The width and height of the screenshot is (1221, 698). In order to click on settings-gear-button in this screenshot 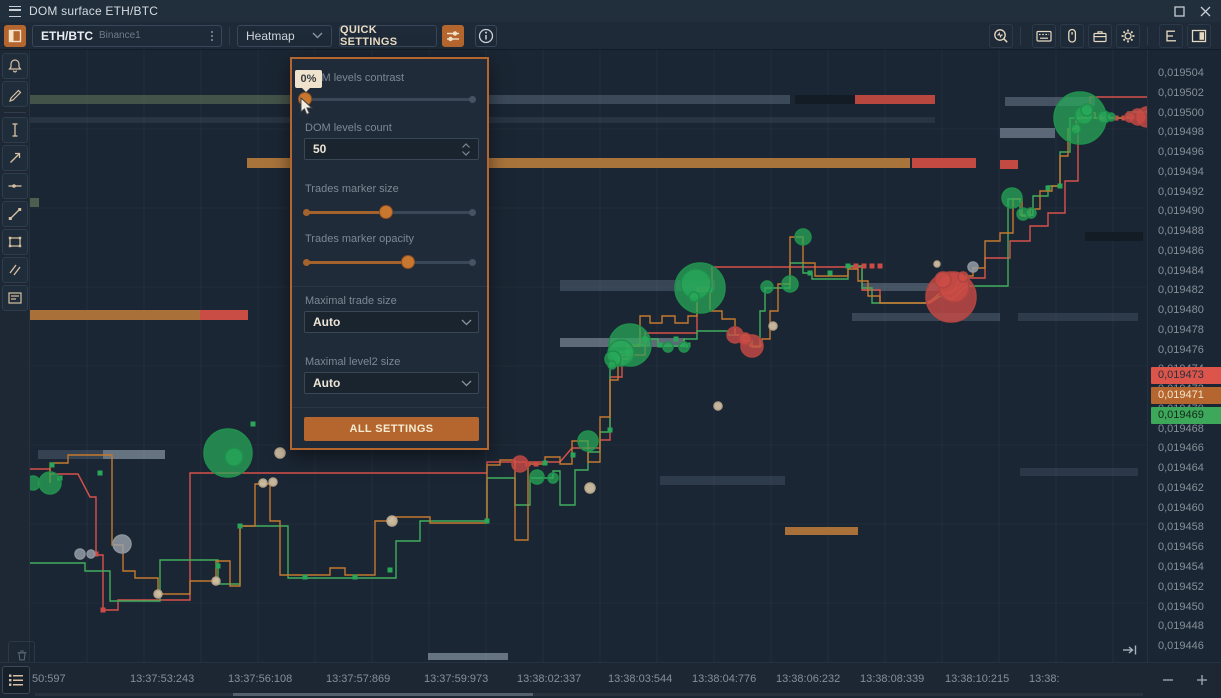, I will do `click(1128, 35)`.